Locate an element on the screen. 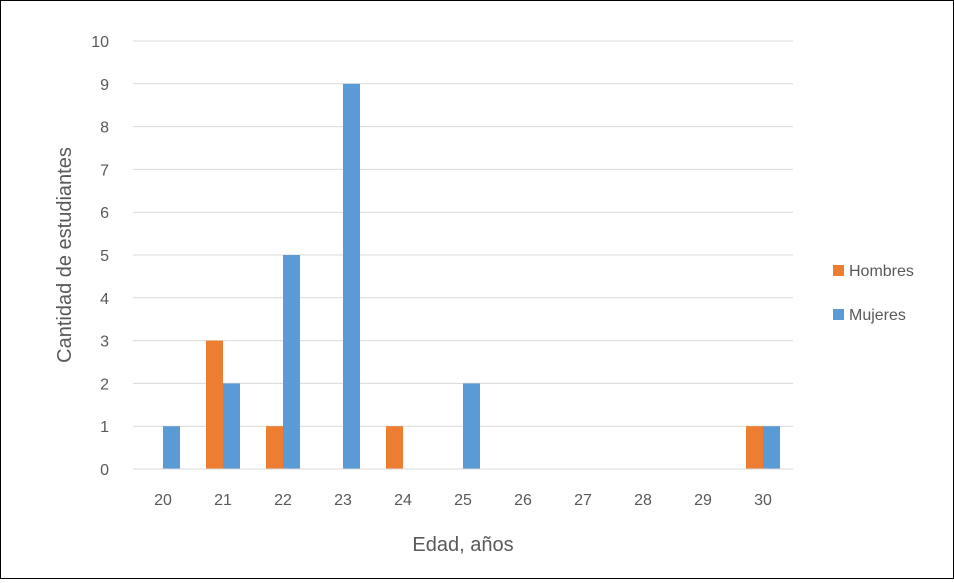 The height and width of the screenshot is (583, 954). x-tick-label: 21 is located at coordinates (223, 500).